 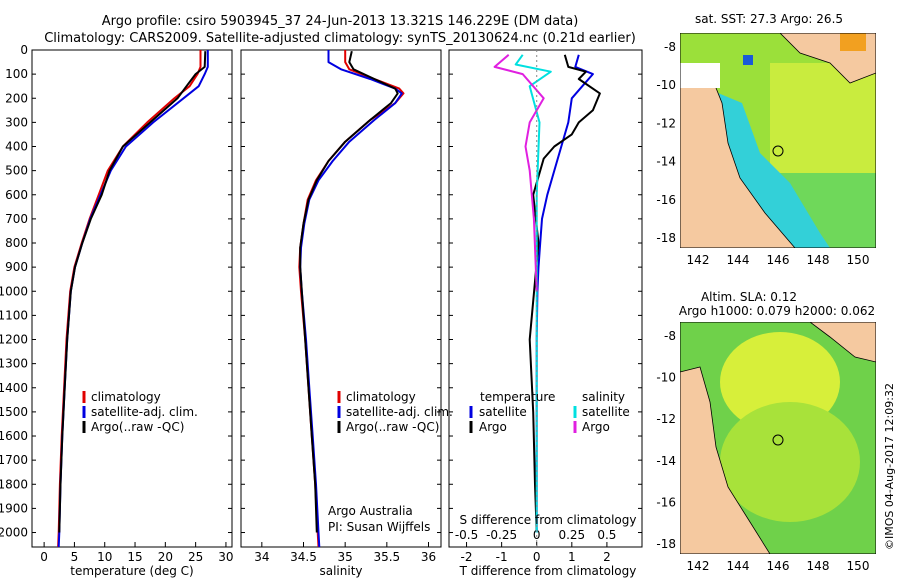 I want to click on x-tick-label: 10, so click(x=104, y=557).